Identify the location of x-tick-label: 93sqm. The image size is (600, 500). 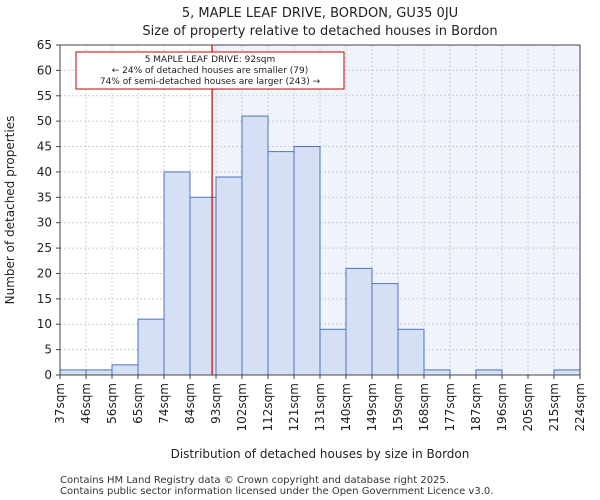
(216, 403).